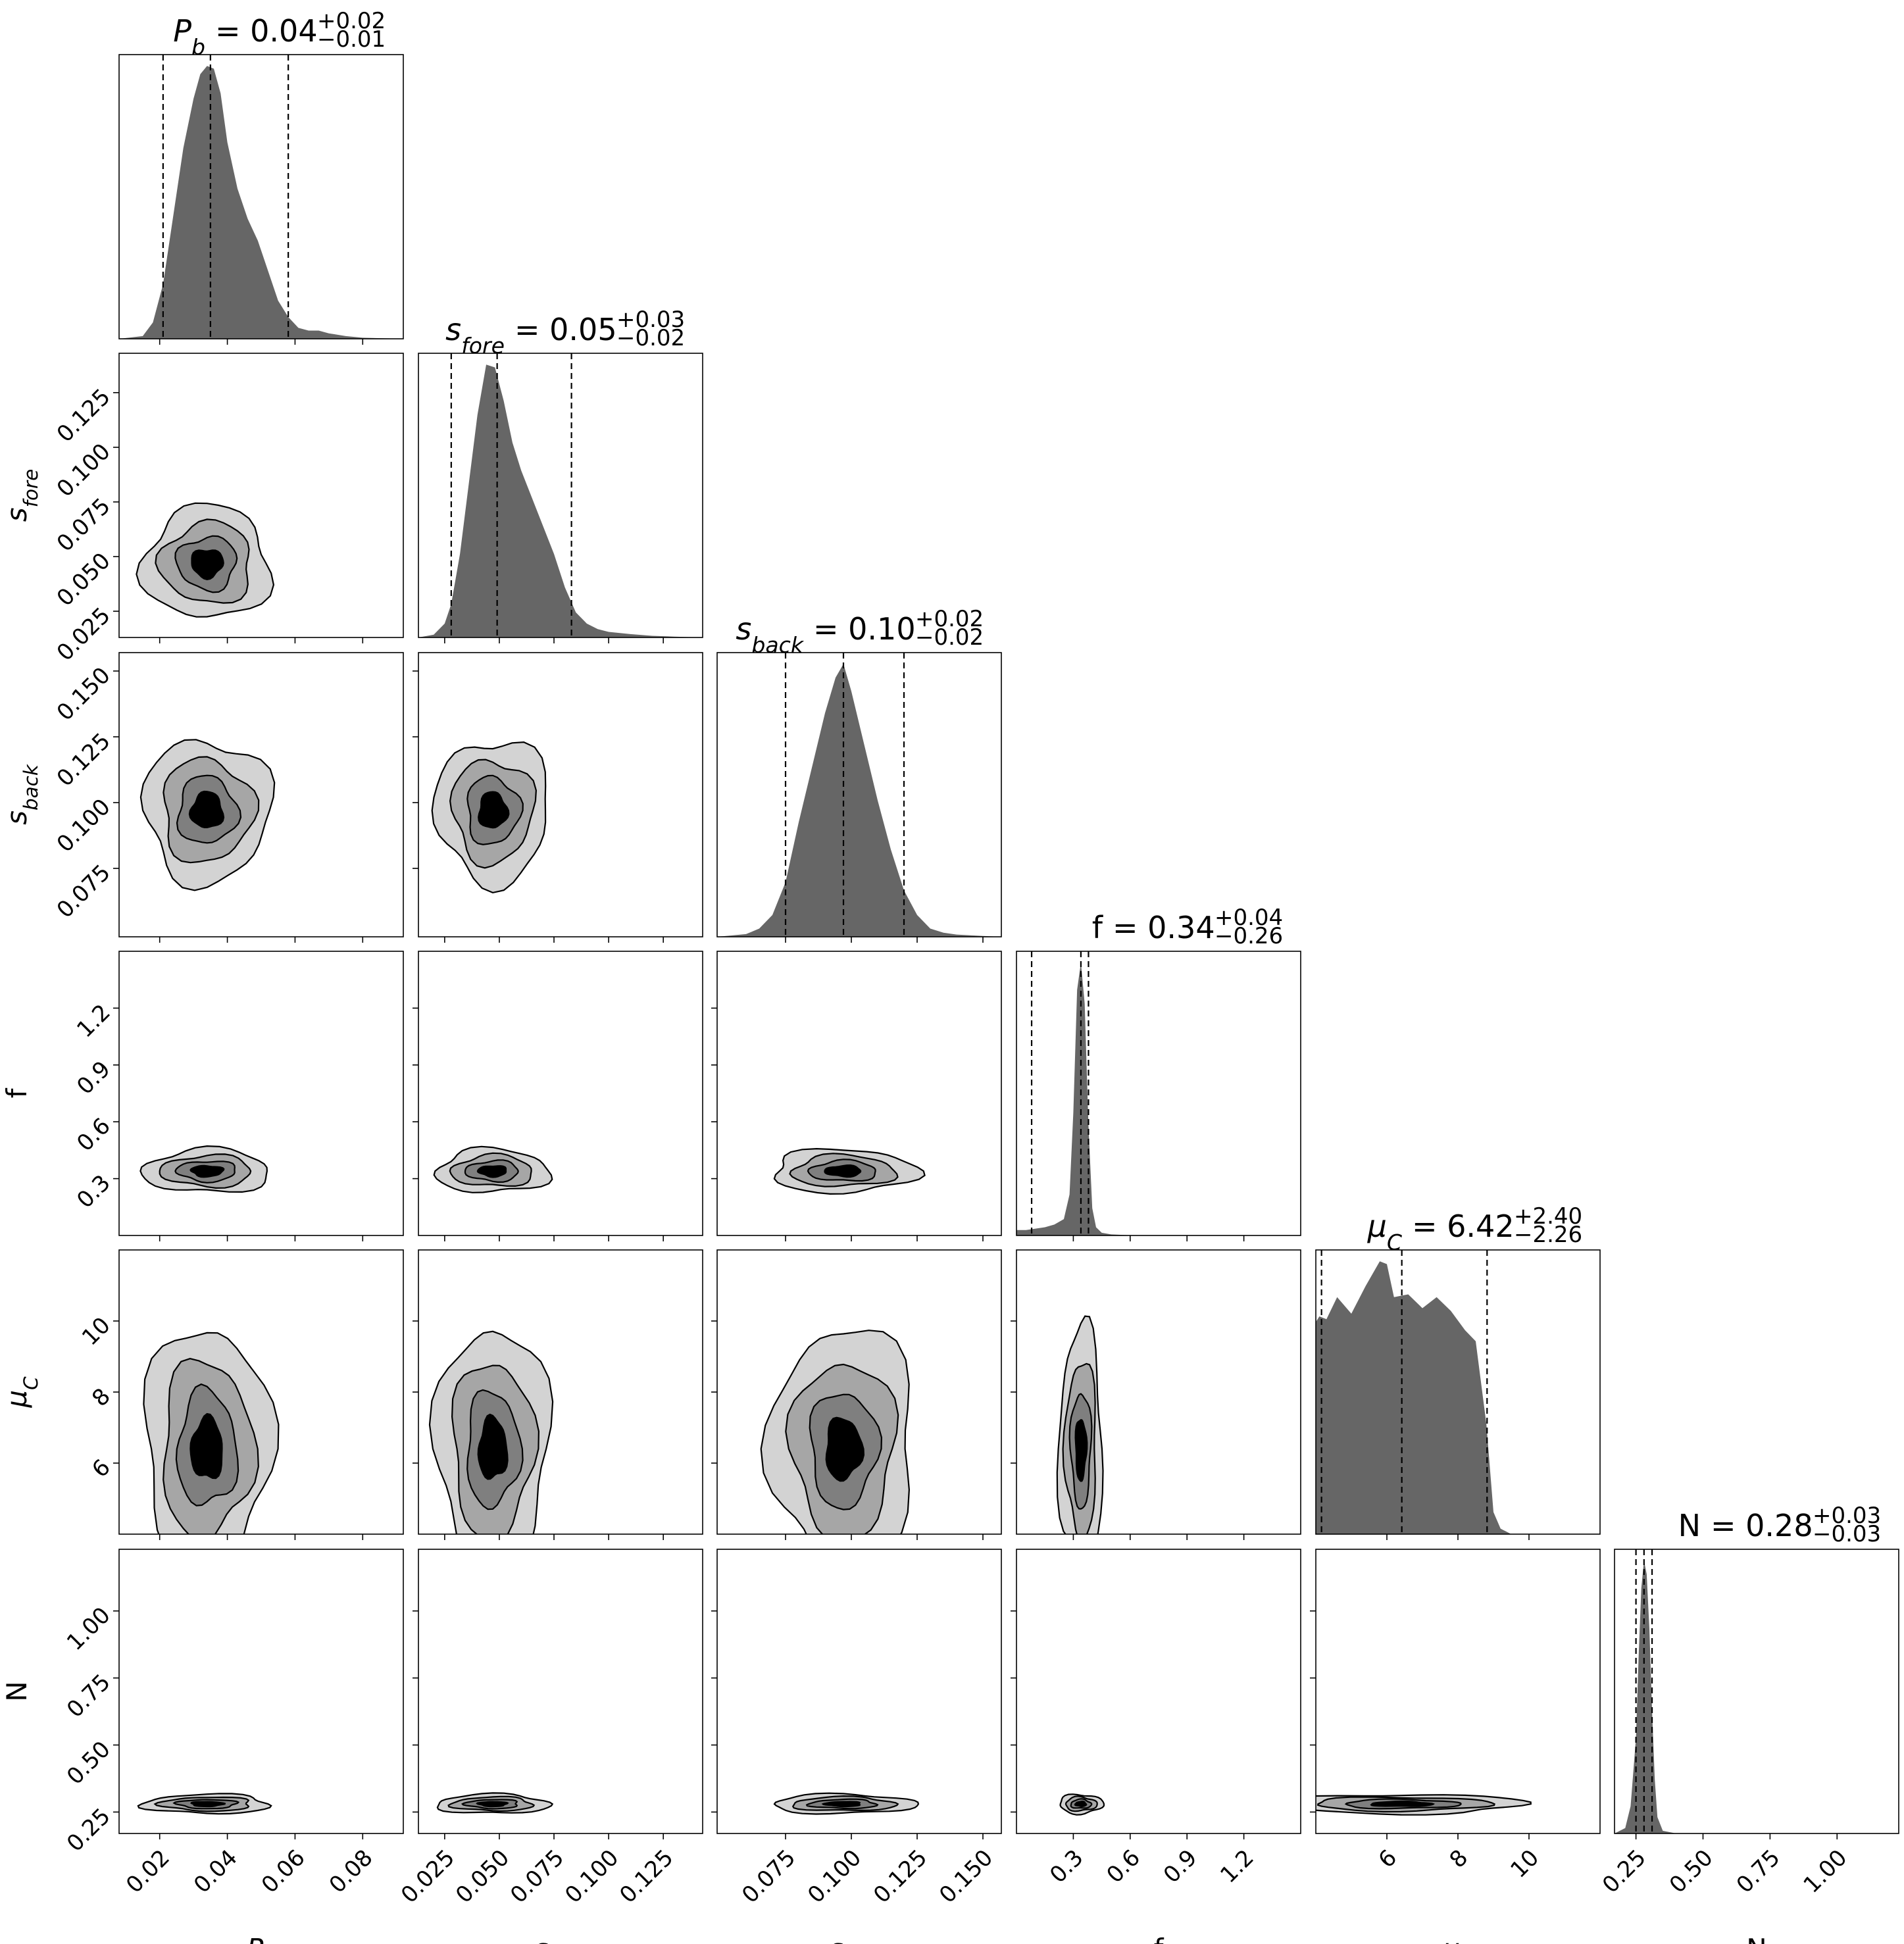 Image resolution: width=1904 pixels, height=1944 pixels. Describe the element at coordinates (94, 1135) in the screenshot. I see `ytick-label-f-1: 0.6` at that location.